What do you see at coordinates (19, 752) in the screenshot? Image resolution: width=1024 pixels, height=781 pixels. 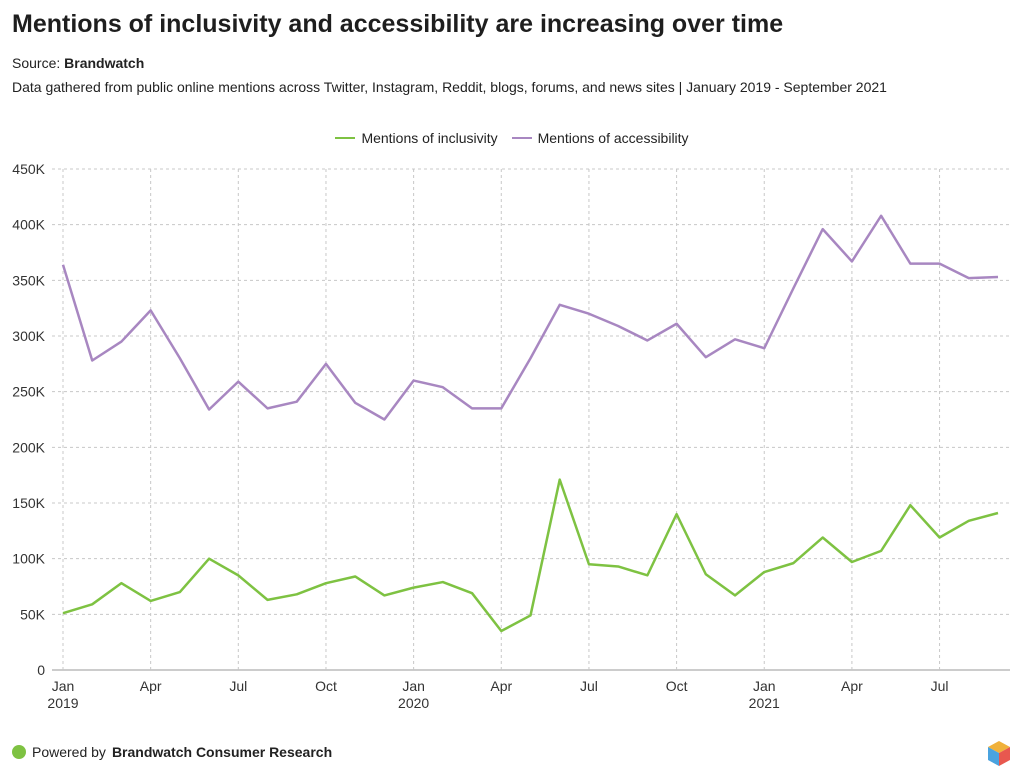 I see `brand-dot-icon` at bounding box center [19, 752].